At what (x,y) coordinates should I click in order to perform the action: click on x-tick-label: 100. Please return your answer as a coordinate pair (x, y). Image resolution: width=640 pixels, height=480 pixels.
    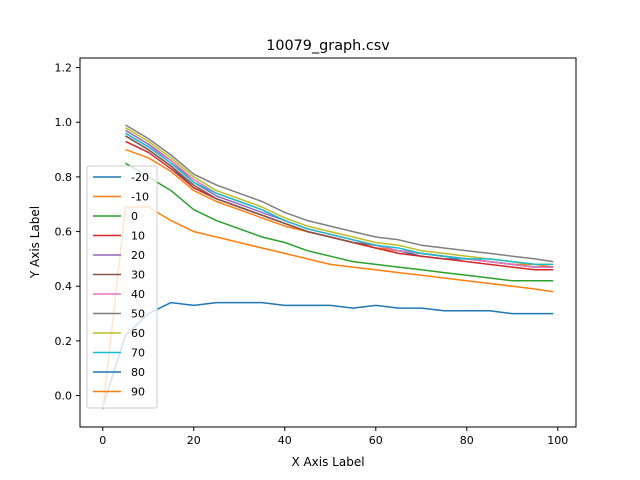
    Looking at the image, I should click on (557, 440).